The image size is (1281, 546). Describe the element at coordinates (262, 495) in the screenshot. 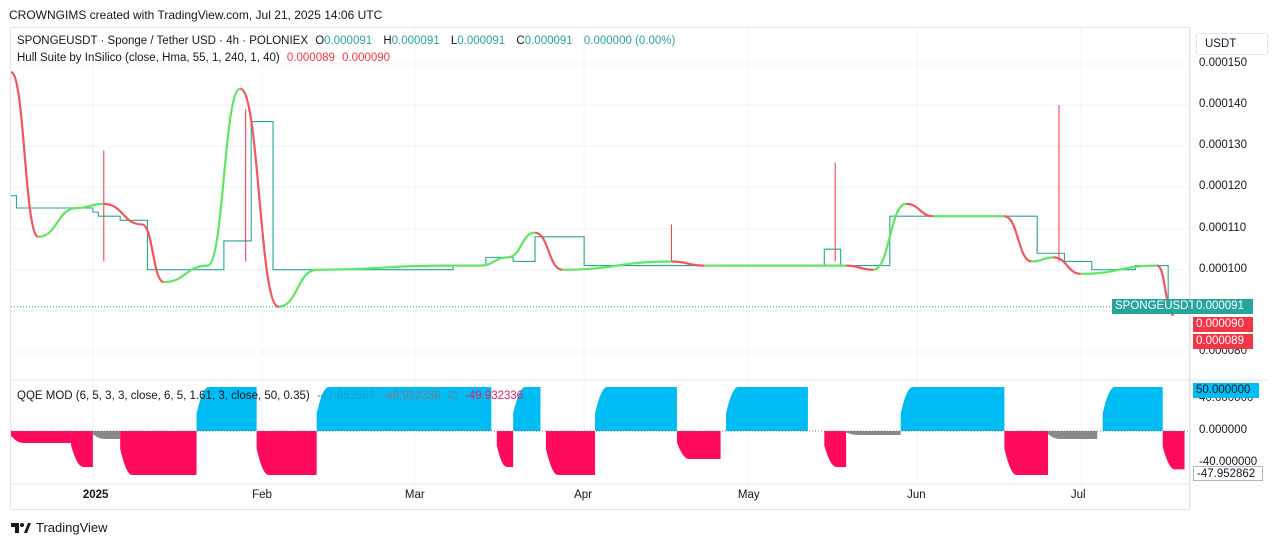

I see `time-tick-label: Feb` at that location.